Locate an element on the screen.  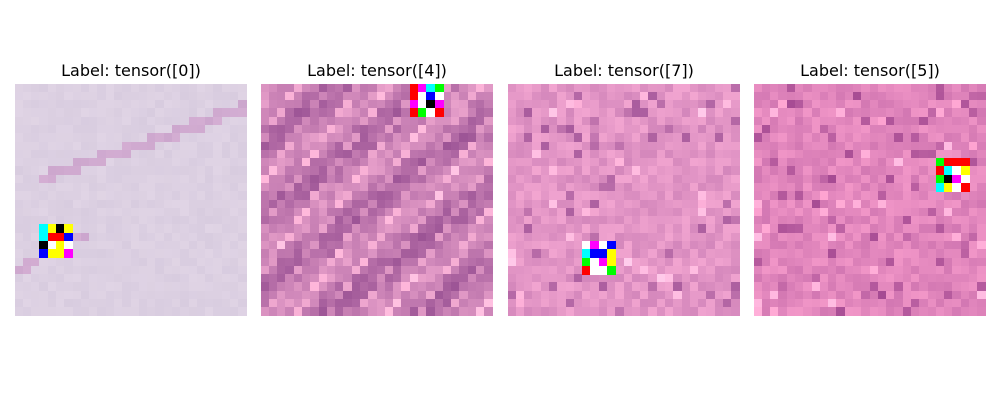
image-panel-1: Label: tensor([4]) is located at coordinates (377, 187).